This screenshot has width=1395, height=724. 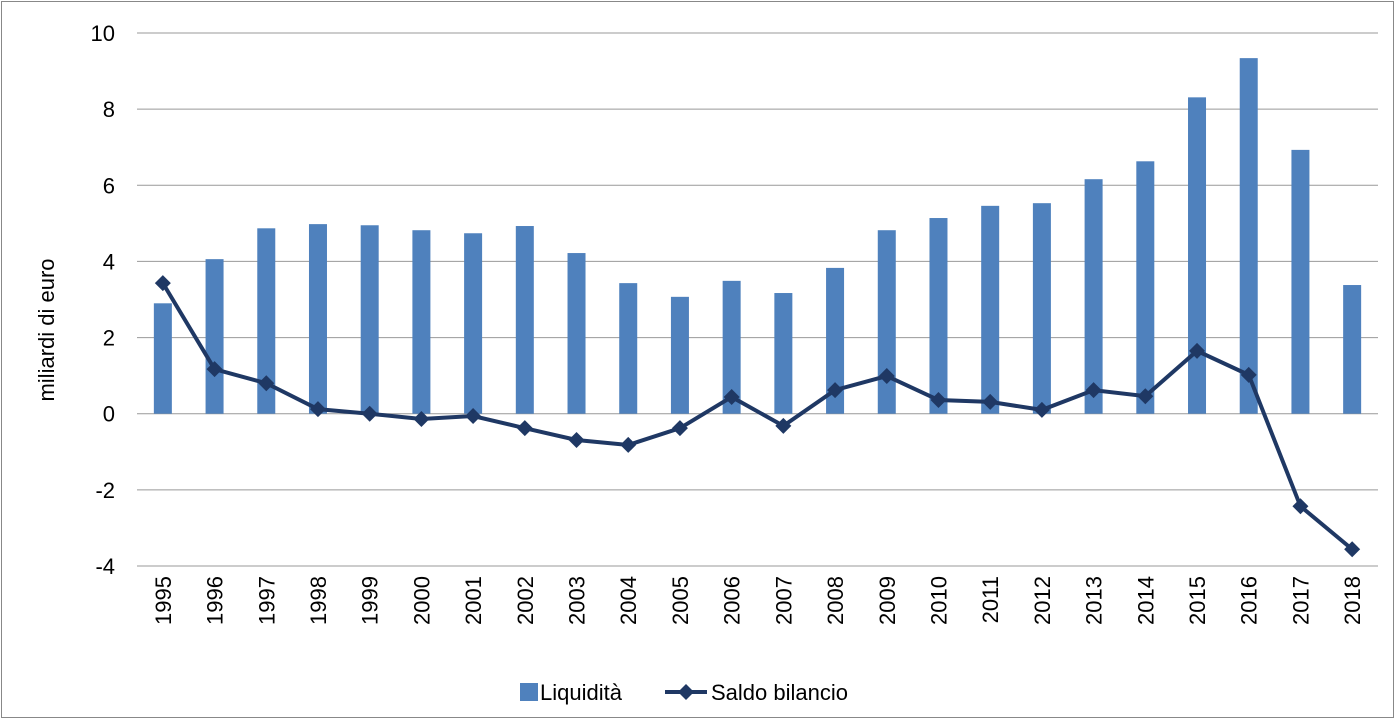 What do you see at coordinates (109, 414) in the screenshot?
I see `y-tick-label: 0` at bounding box center [109, 414].